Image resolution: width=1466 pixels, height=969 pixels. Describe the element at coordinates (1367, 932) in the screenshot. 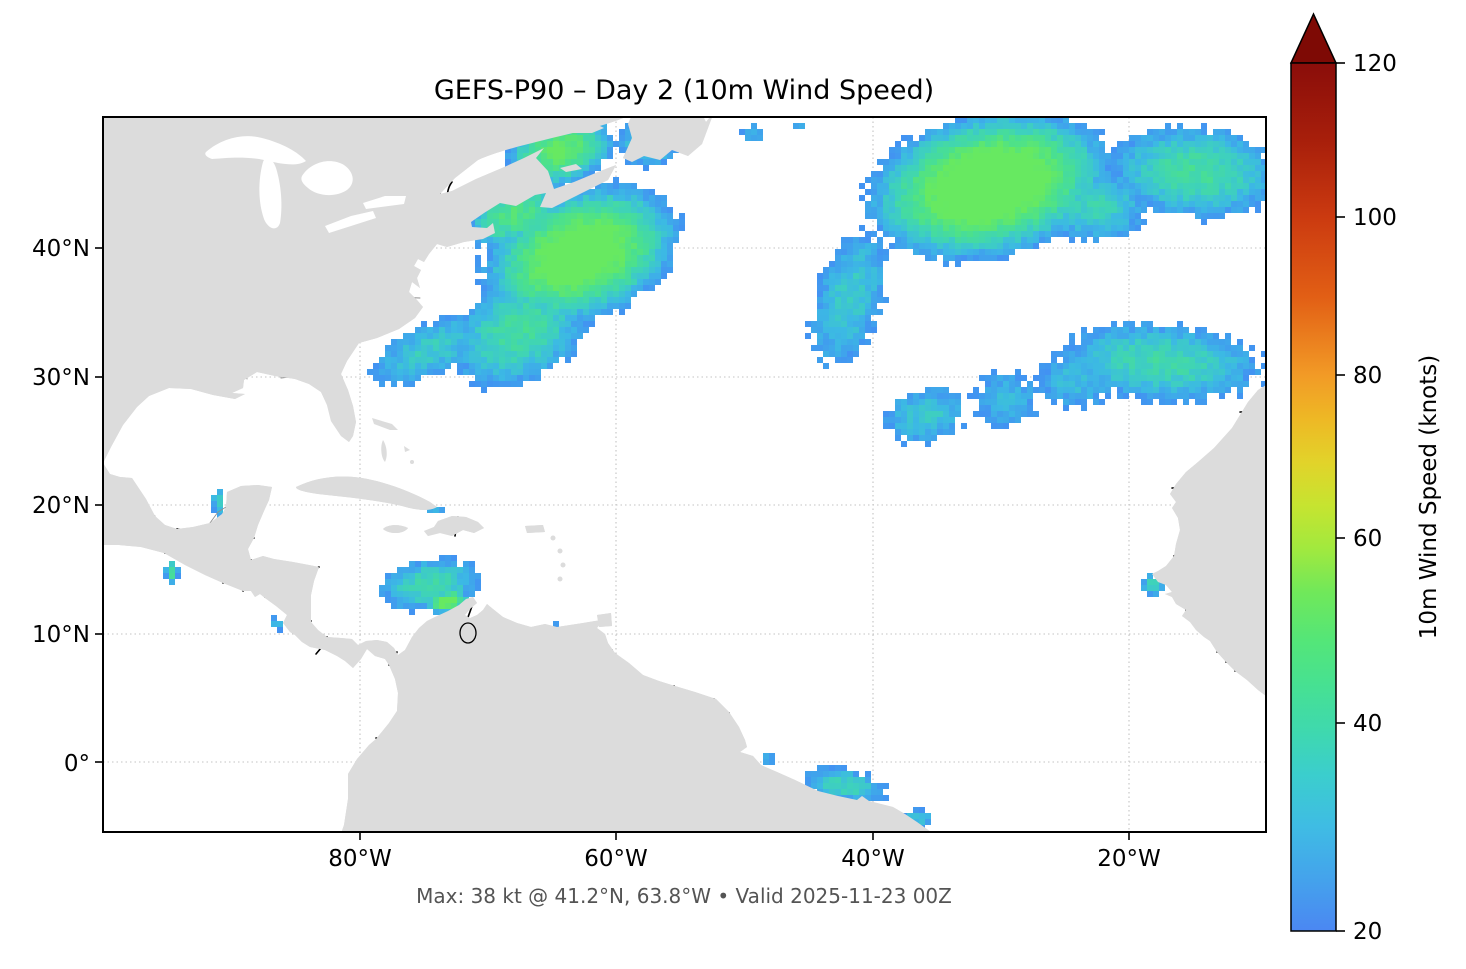

I see `colorbar-tick-label: 20` at that location.